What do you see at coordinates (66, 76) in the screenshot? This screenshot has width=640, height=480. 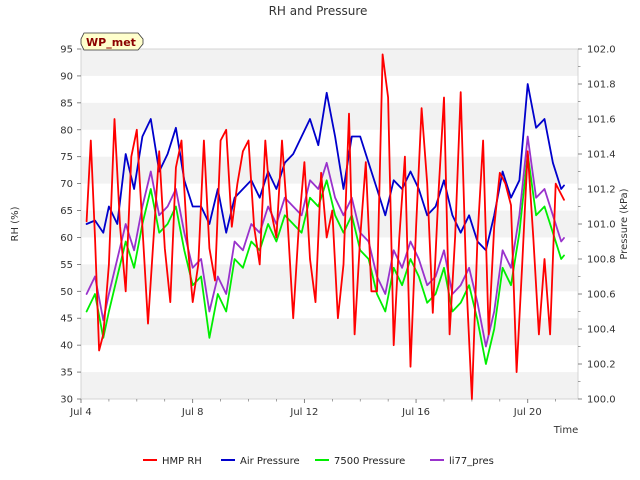 I see `y-left-tick-label: 90` at bounding box center [66, 76].